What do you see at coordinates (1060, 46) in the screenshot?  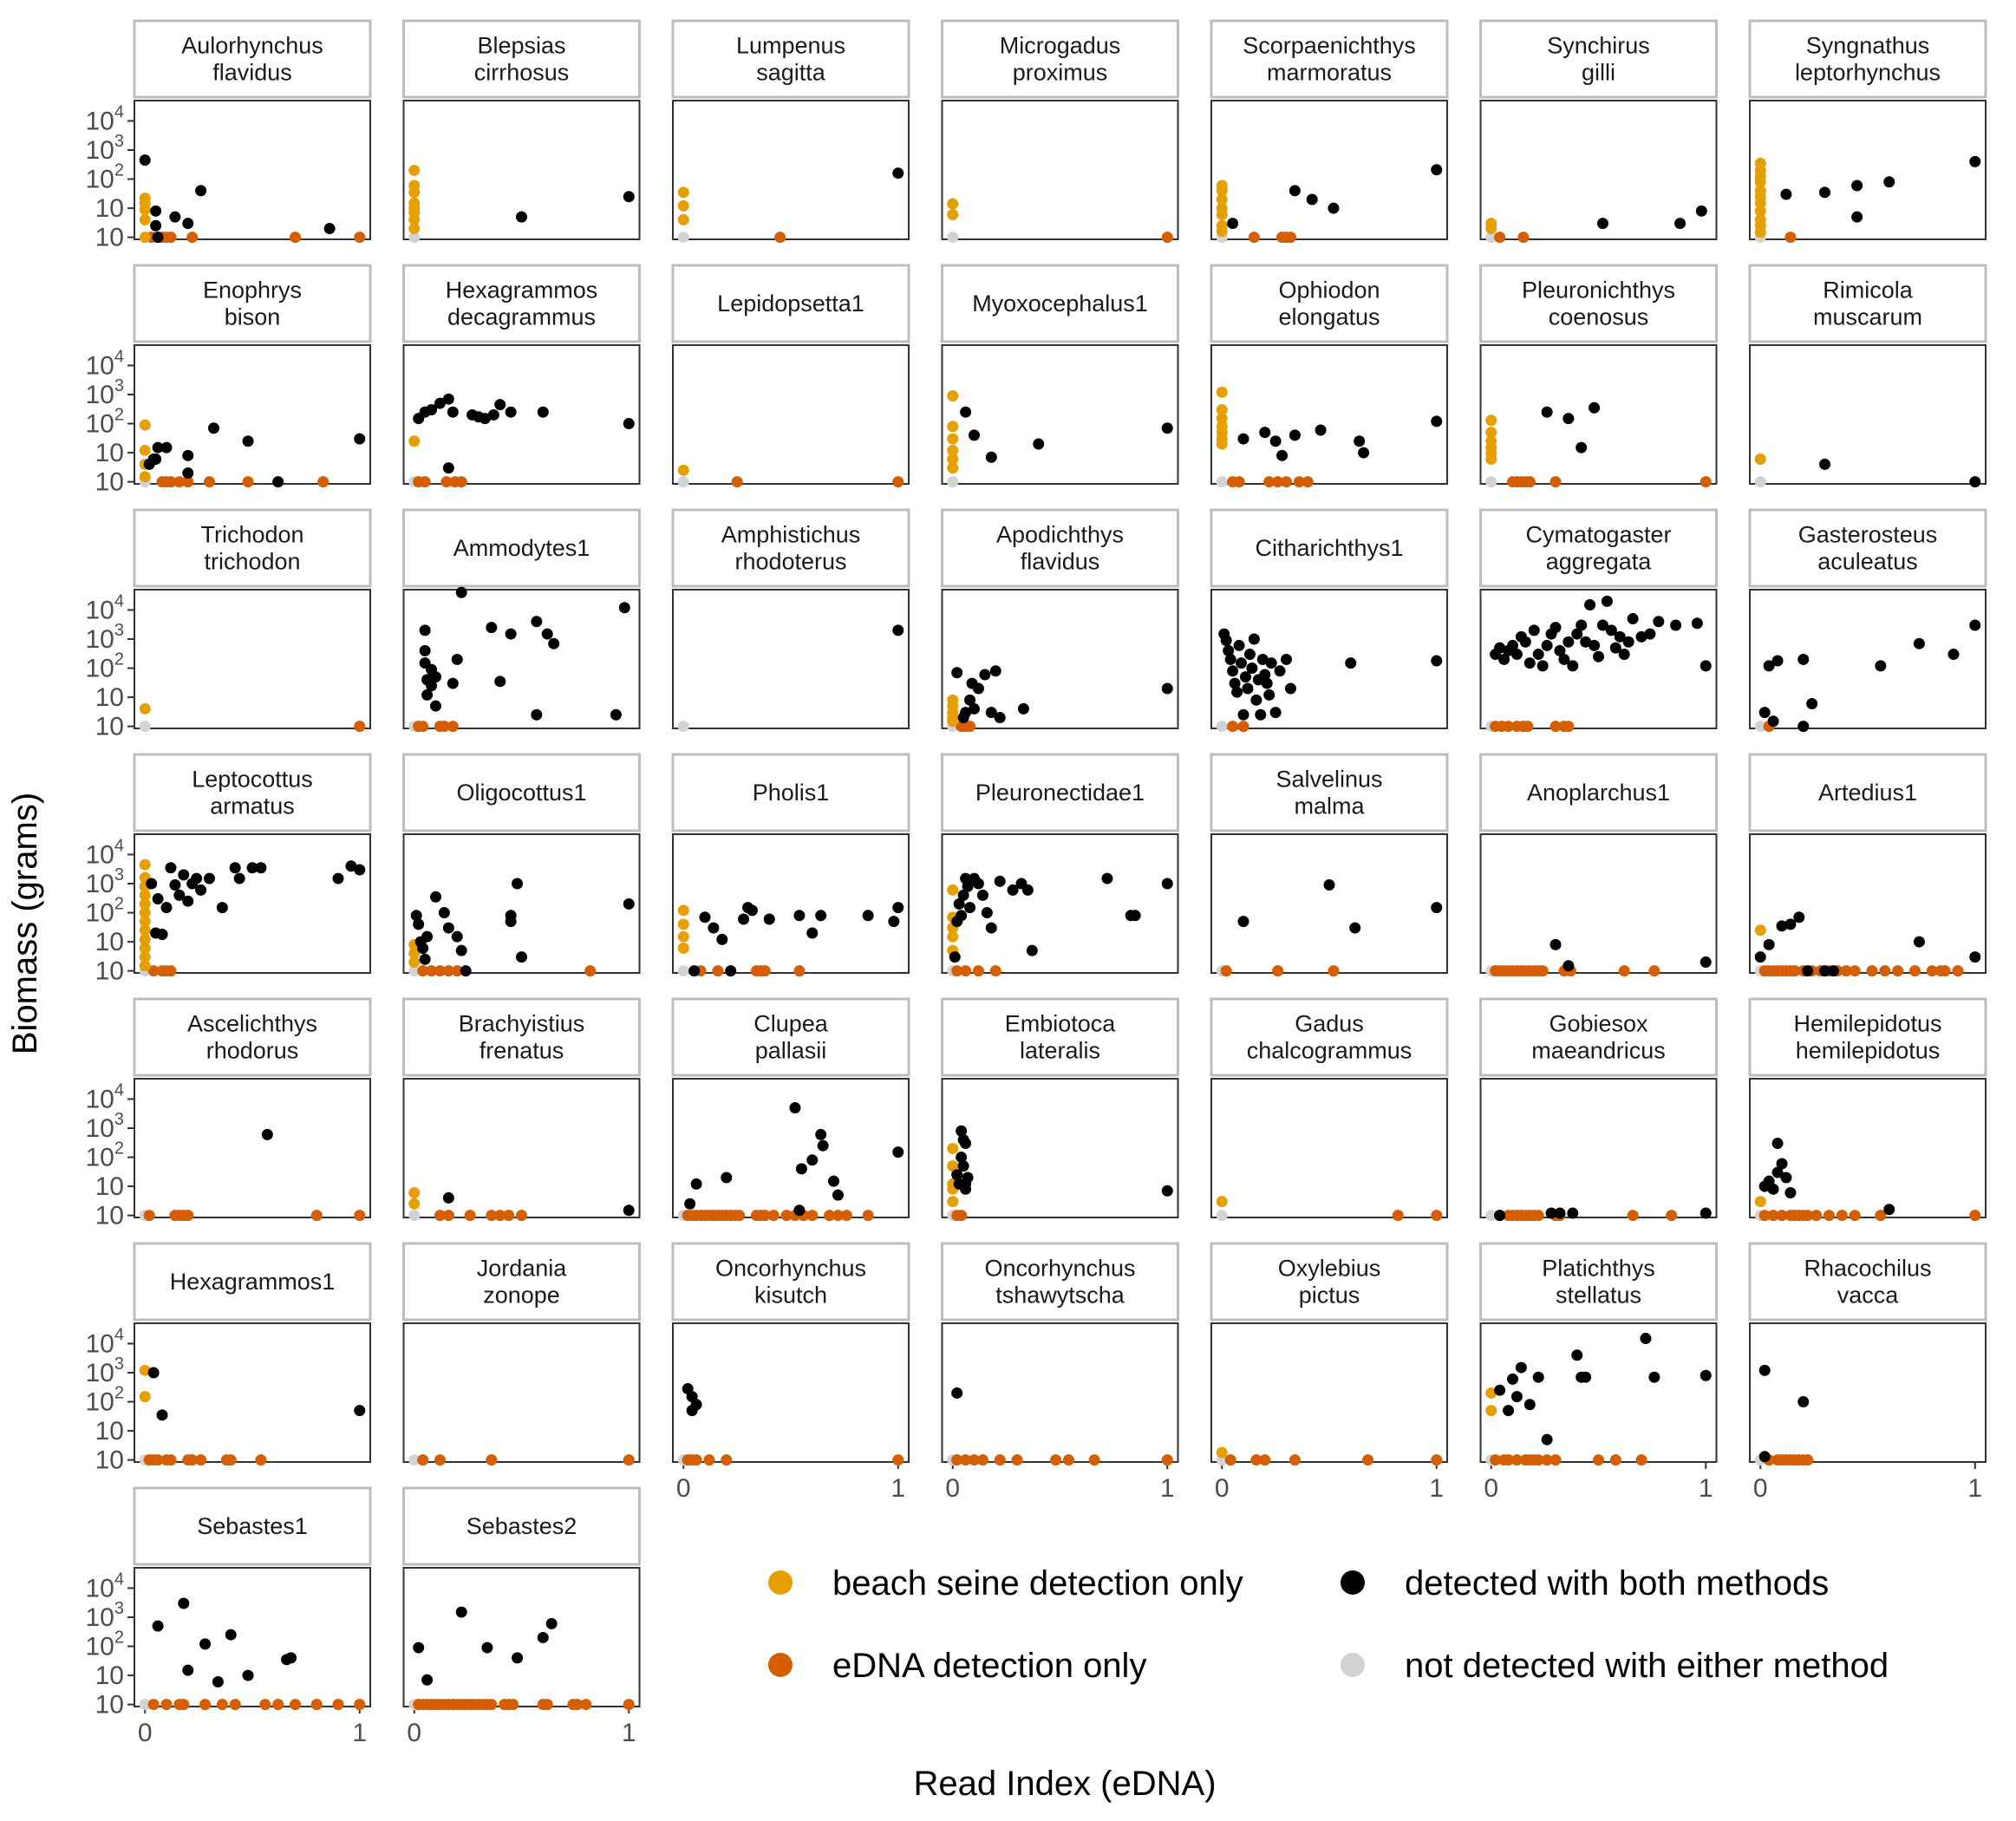 I see `facet-strip-label: Microgadus` at bounding box center [1060, 46].